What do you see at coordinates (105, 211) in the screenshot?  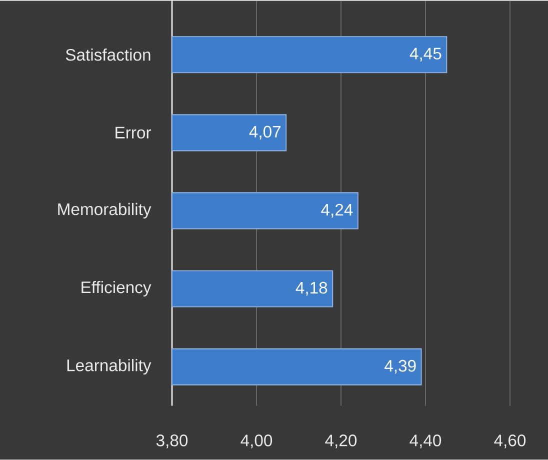 I see `y-tick-label: Memorability` at bounding box center [105, 211].